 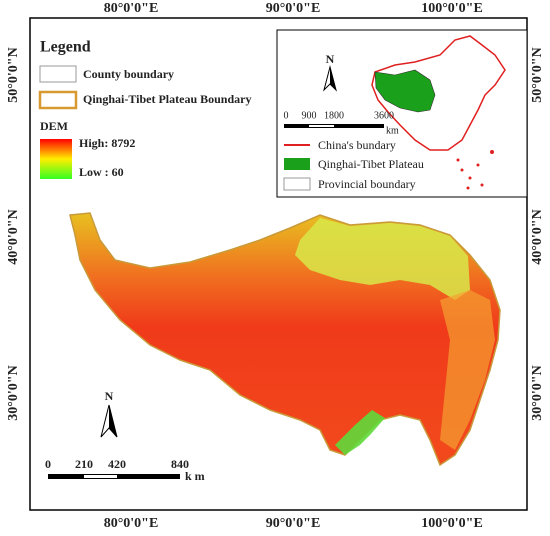 I want to click on legend-county: County boundary, so click(x=128, y=74).